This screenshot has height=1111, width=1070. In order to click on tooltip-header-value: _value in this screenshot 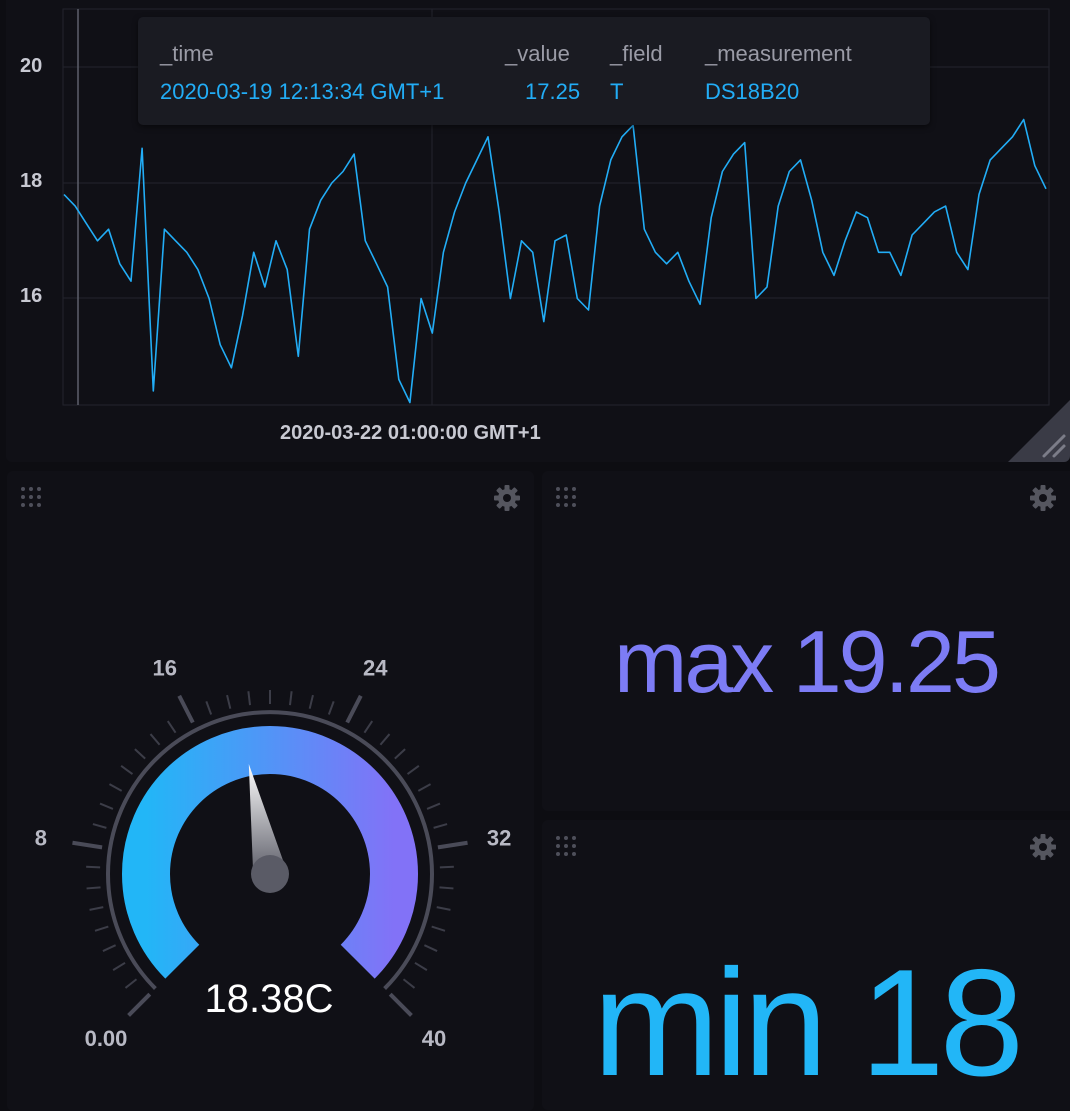, I will do `click(537, 53)`.